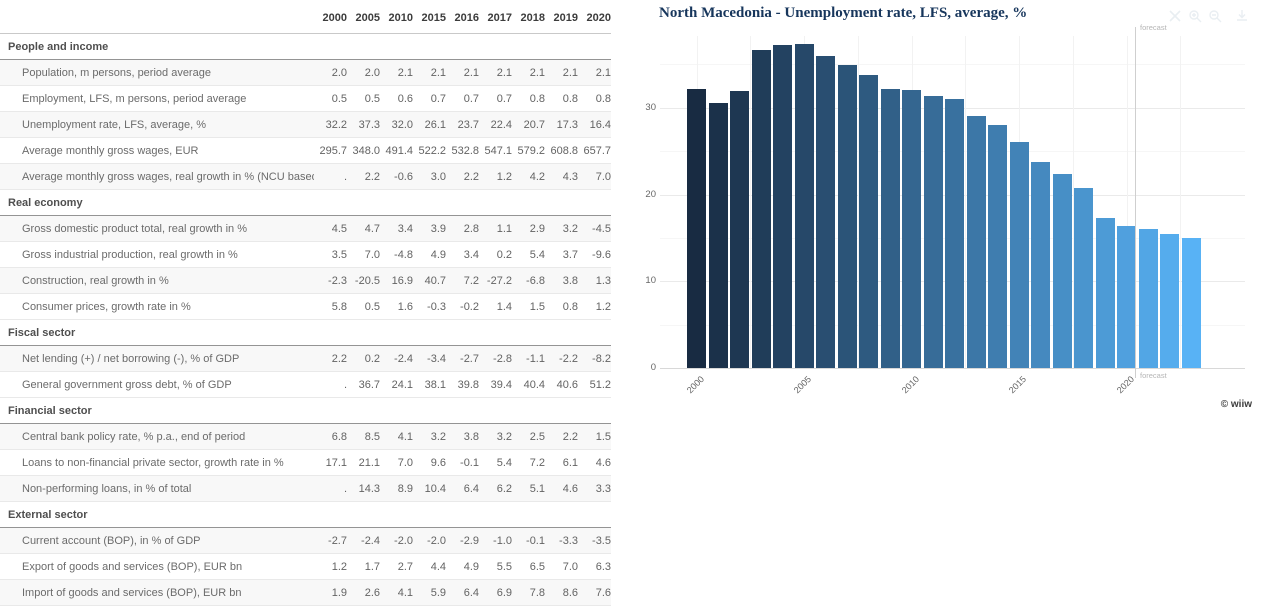 This screenshot has height=611, width=1265. What do you see at coordinates (396, 280) in the screenshot?
I see `cell-value: 16.9` at bounding box center [396, 280].